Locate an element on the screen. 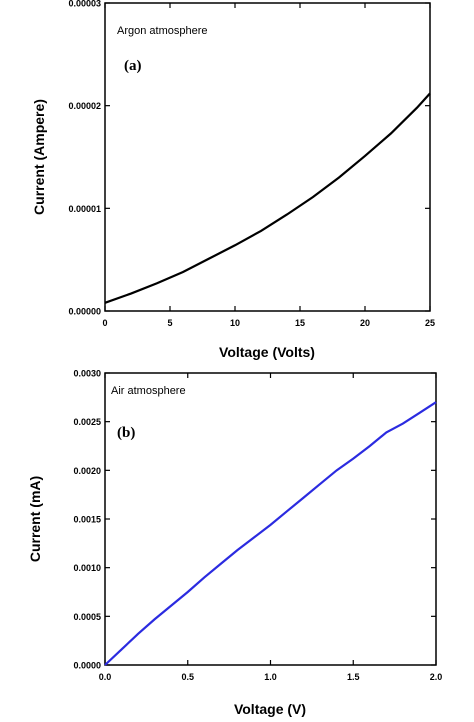 The width and height of the screenshot is (474, 722). y-tick-label: 0.0025 is located at coordinates (87, 422).